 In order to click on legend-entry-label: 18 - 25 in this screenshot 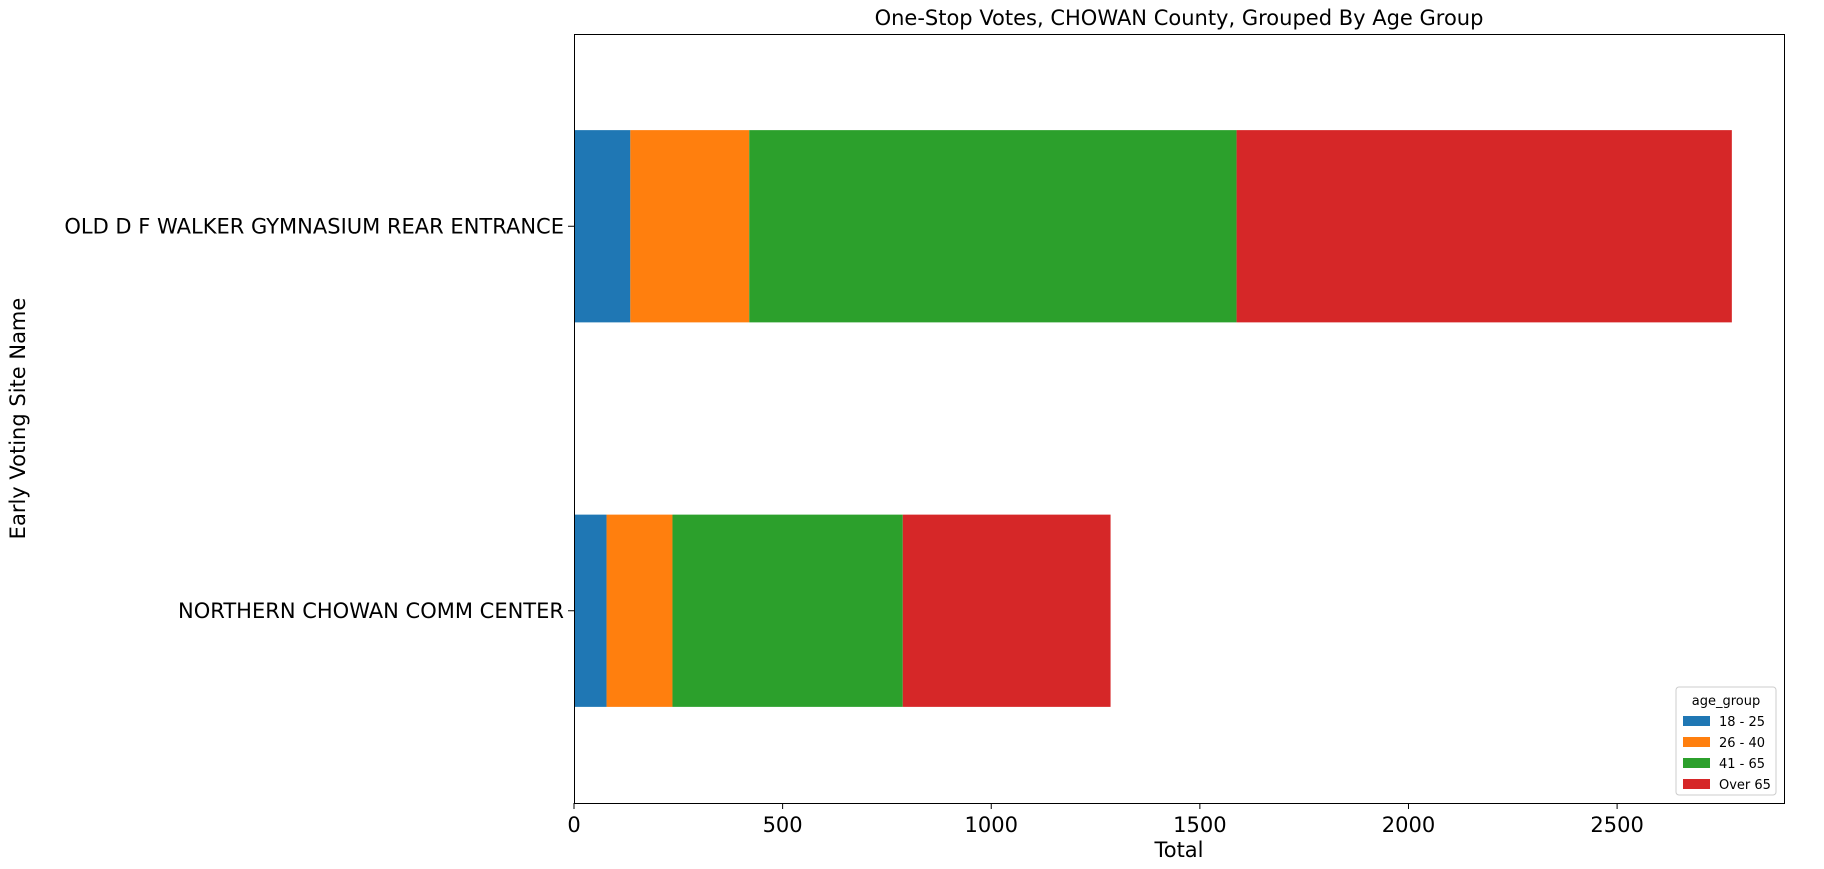, I will do `click(1742, 722)`.